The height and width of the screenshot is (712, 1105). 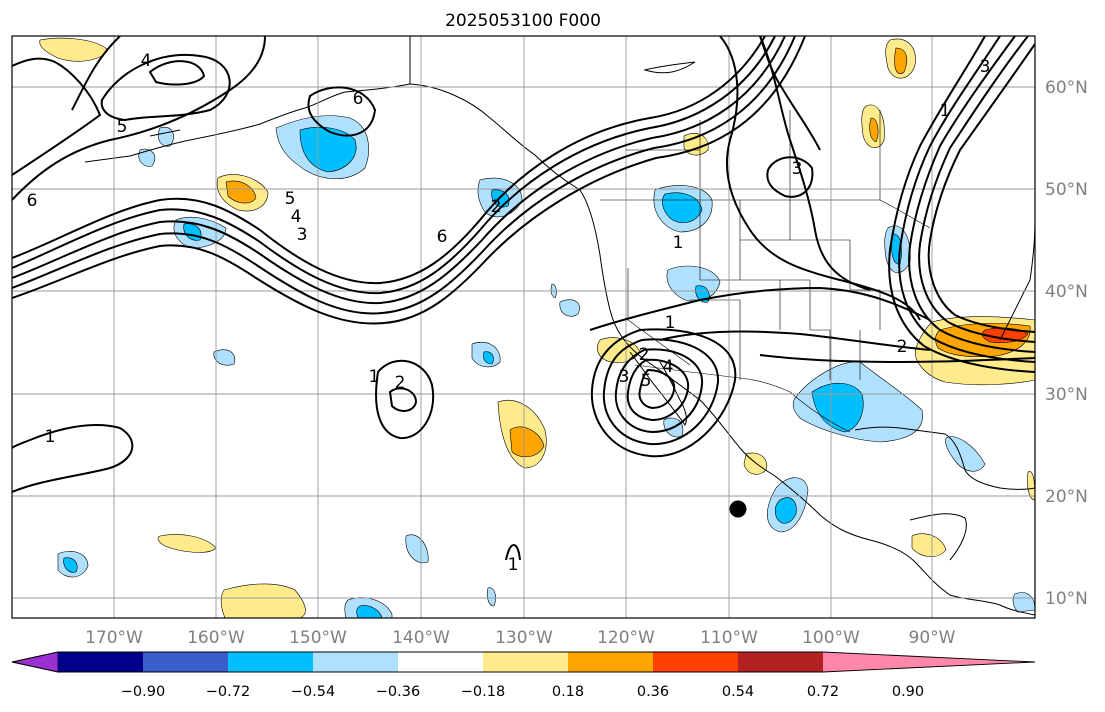 I want to click on colorbar-tick-label: −0.36, so click(x=398, y=692).